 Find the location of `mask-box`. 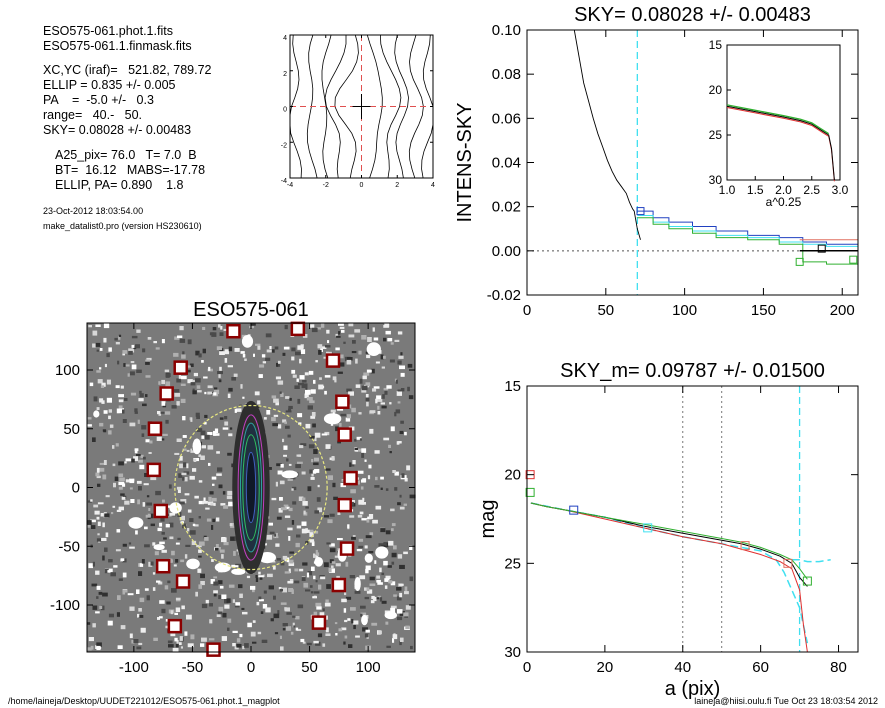

mask-box is located at coordinates (350, 478).